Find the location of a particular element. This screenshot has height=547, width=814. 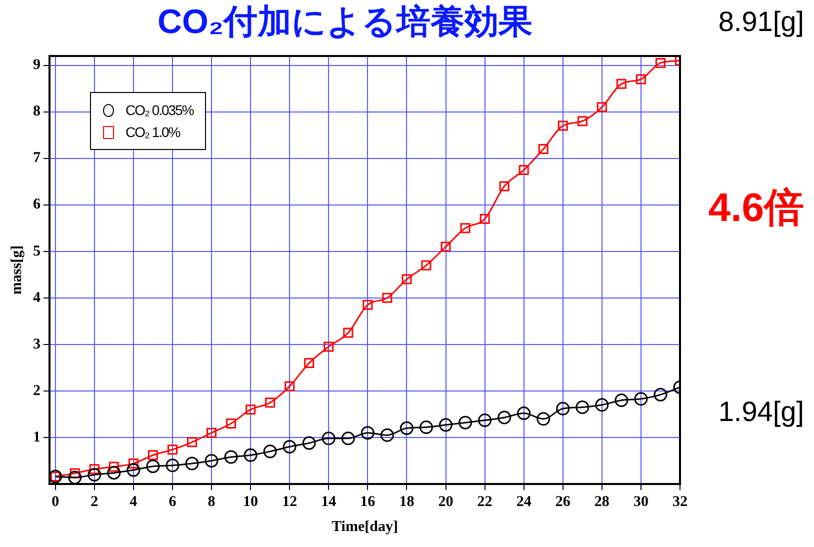

y-tick-label: 6 is located at coordinates (37, 204).